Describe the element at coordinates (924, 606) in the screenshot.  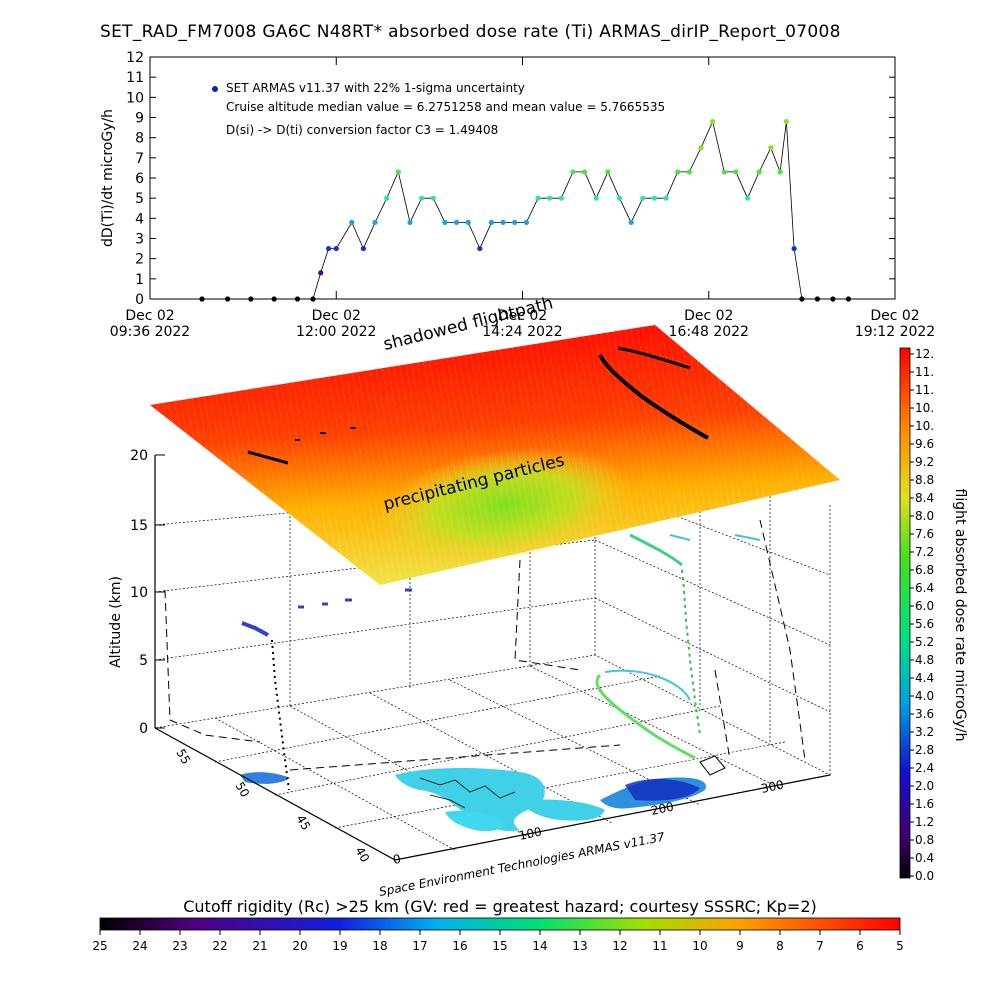
I see `dose-tick-label: 6.0` at that location.